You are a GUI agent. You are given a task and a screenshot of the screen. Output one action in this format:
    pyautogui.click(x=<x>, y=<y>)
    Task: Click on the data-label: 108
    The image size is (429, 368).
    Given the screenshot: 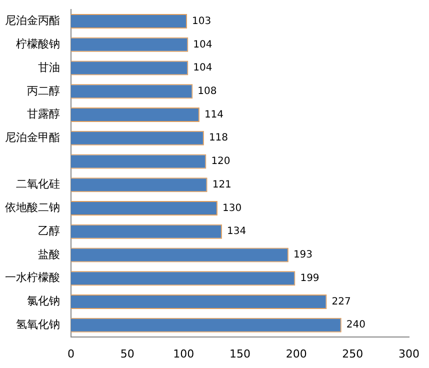 What is the action you would take?
    pyautogui.click(x=207, y=91)
    